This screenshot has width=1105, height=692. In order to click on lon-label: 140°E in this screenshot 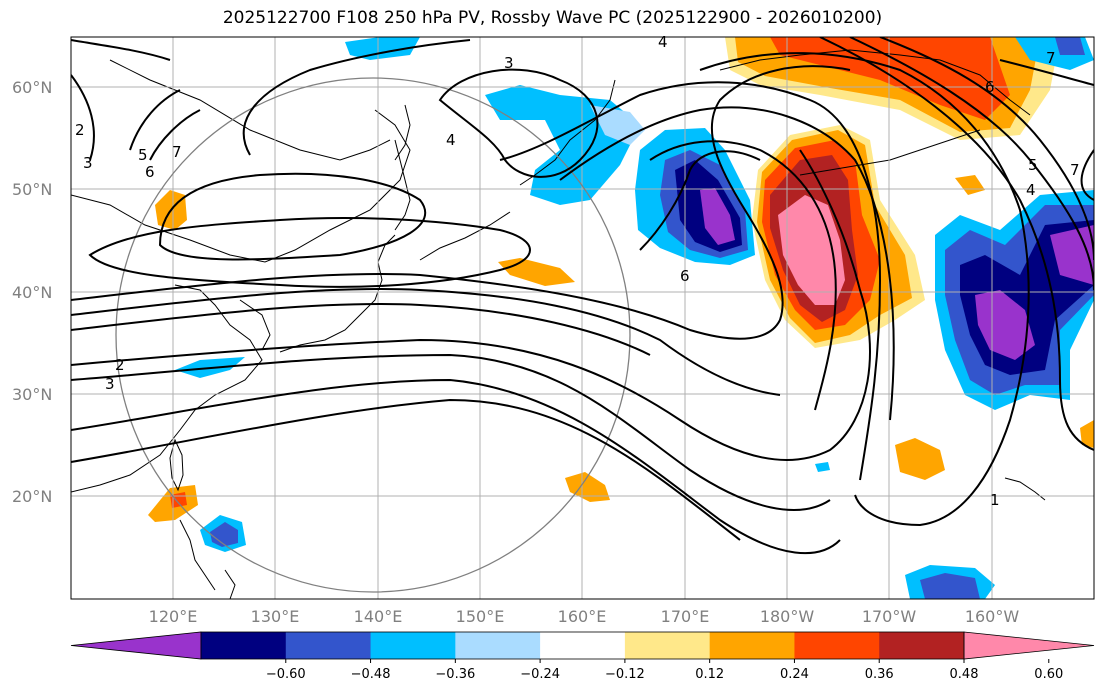, I will do `click(378, 616)`.